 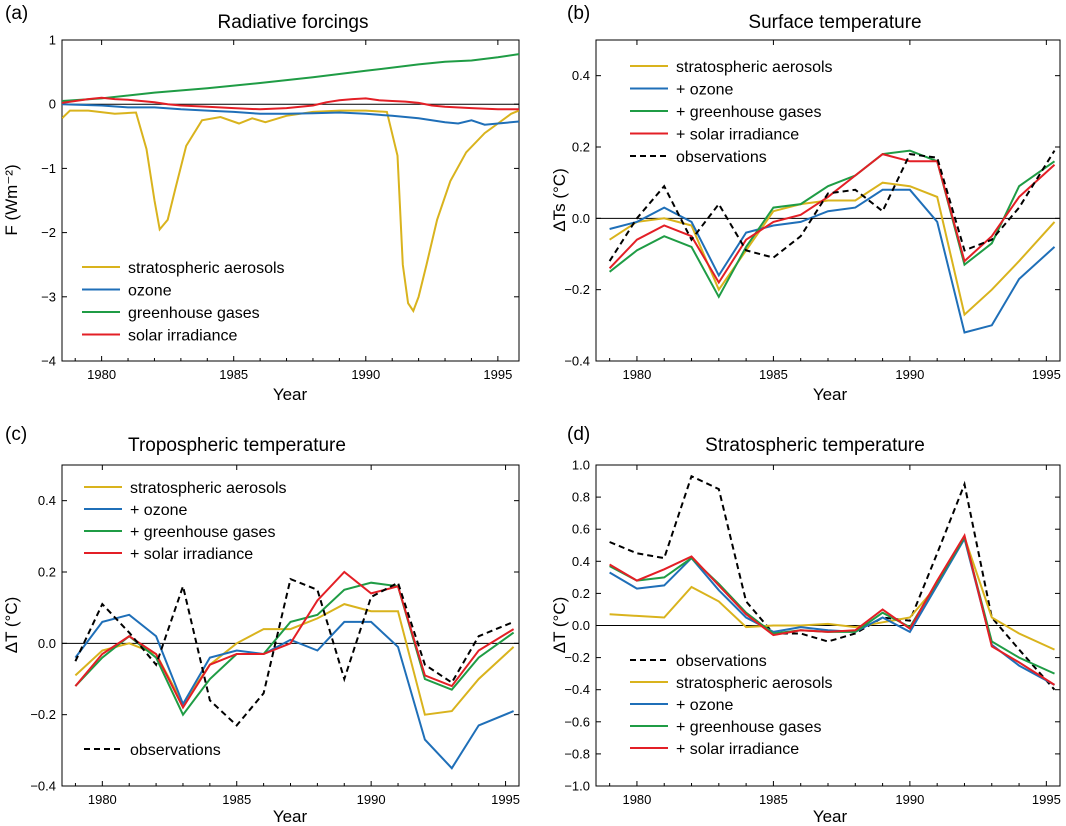 I want to click on y-tick-label: 1.0, so click(x=581, y=465).